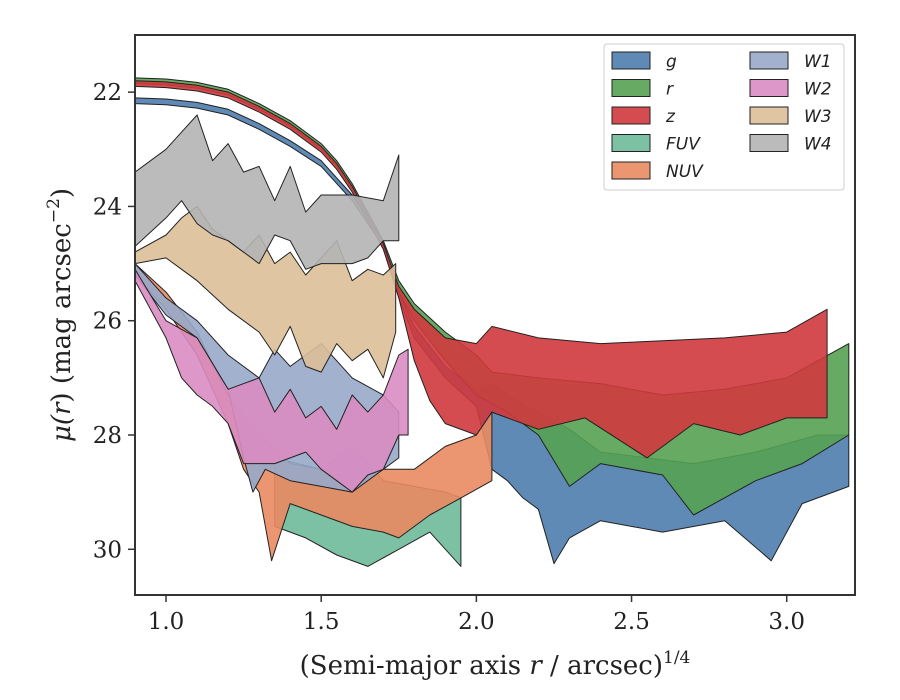 The width and height of the screenshot is (900, 700). I want to click on legend-label-z: z, so click(670, 117).